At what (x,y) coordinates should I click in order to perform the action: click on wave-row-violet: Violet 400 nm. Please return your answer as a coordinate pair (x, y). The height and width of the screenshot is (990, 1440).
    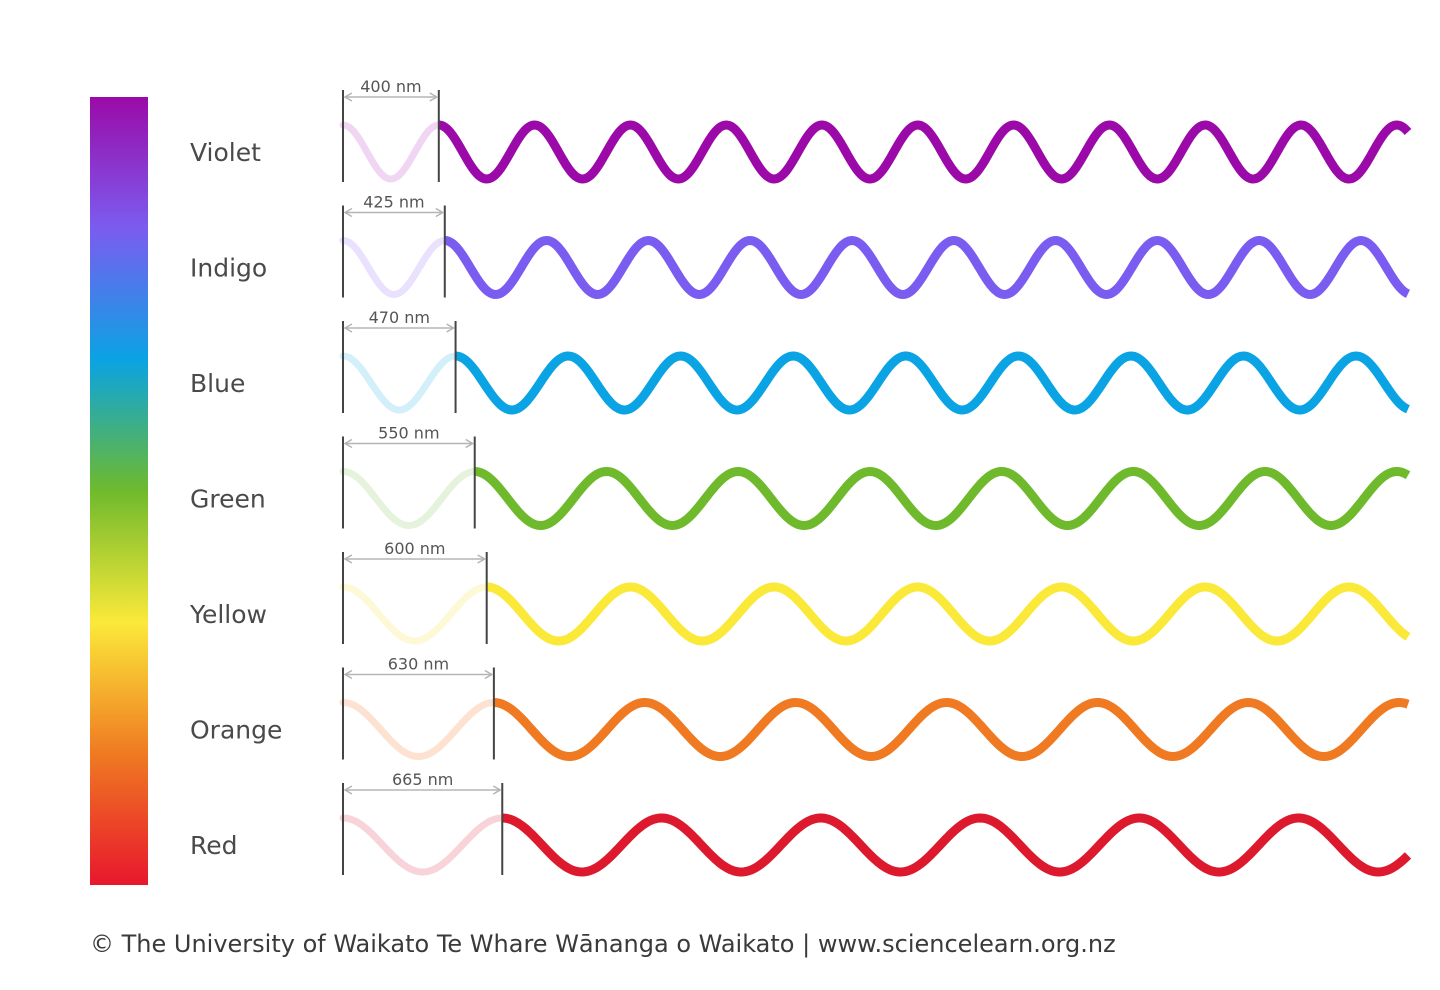
    Looking at the image, I should click on (801, 130).